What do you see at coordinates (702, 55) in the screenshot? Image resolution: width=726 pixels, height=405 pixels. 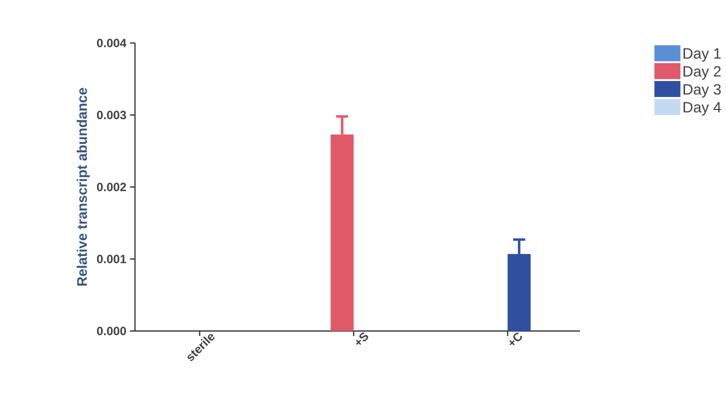 I see `legend-label: Day 1` at bounding box center [702, 55].